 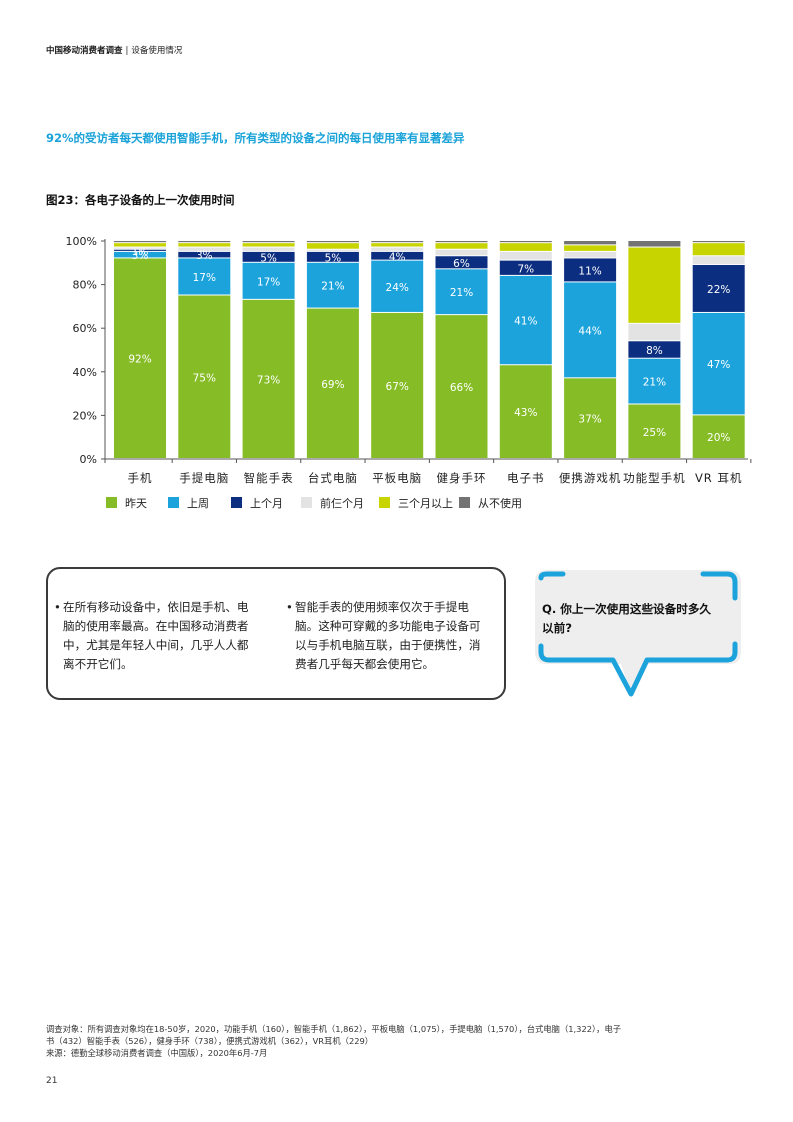 What do you see at coordinates (85, 328) in the screenshot?
I see `y-tick-label: 60%` at bounding box center [85, 328].